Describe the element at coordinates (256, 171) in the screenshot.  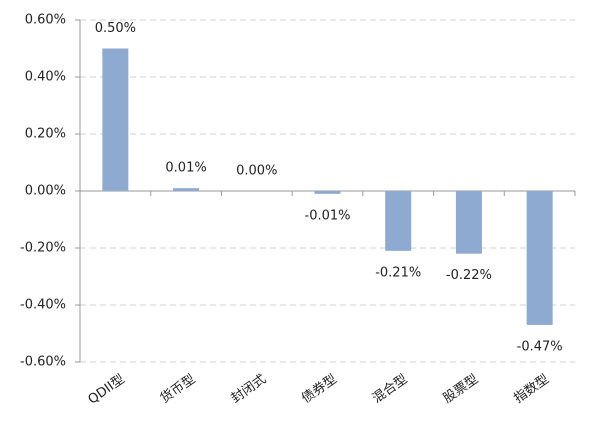
I see `data-label: 0.00%` at that location.